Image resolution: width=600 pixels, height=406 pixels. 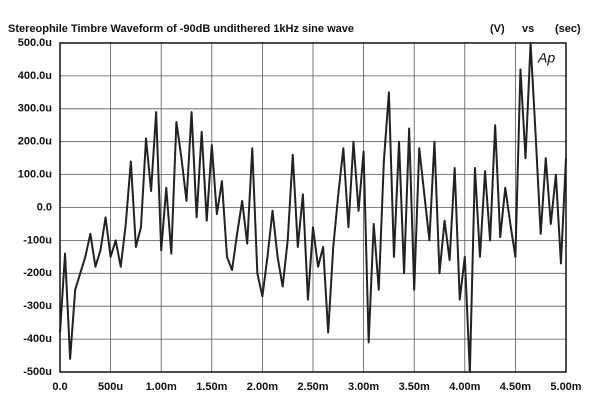 I want to click on y-unit: (V), so click(x=497, y=29).